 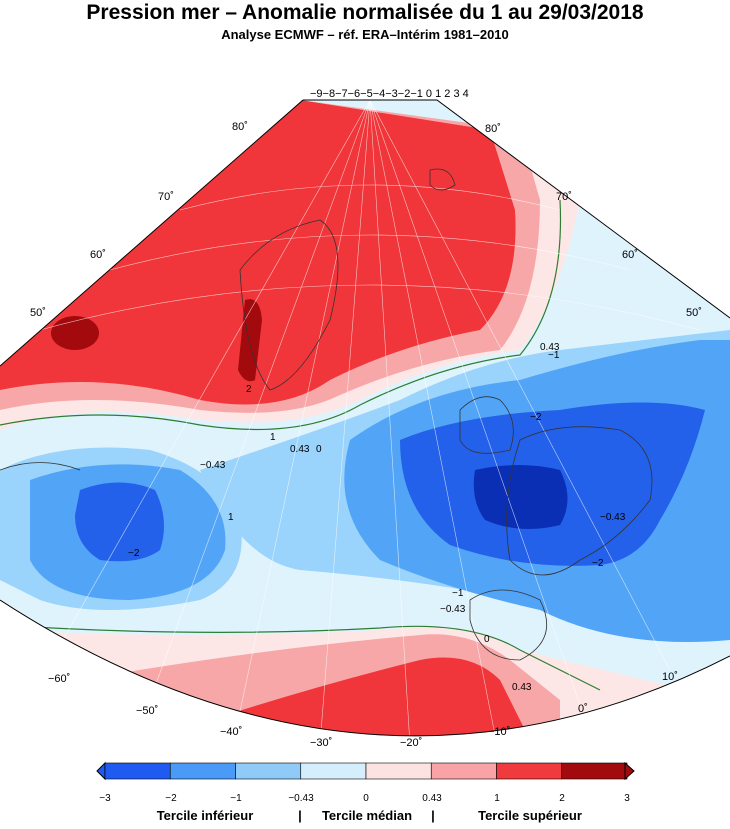 What do you see at coordinates (231, 732) in the screenshot?
I see `lon-label-m40: −40˚` at bounding box center [231, 732].